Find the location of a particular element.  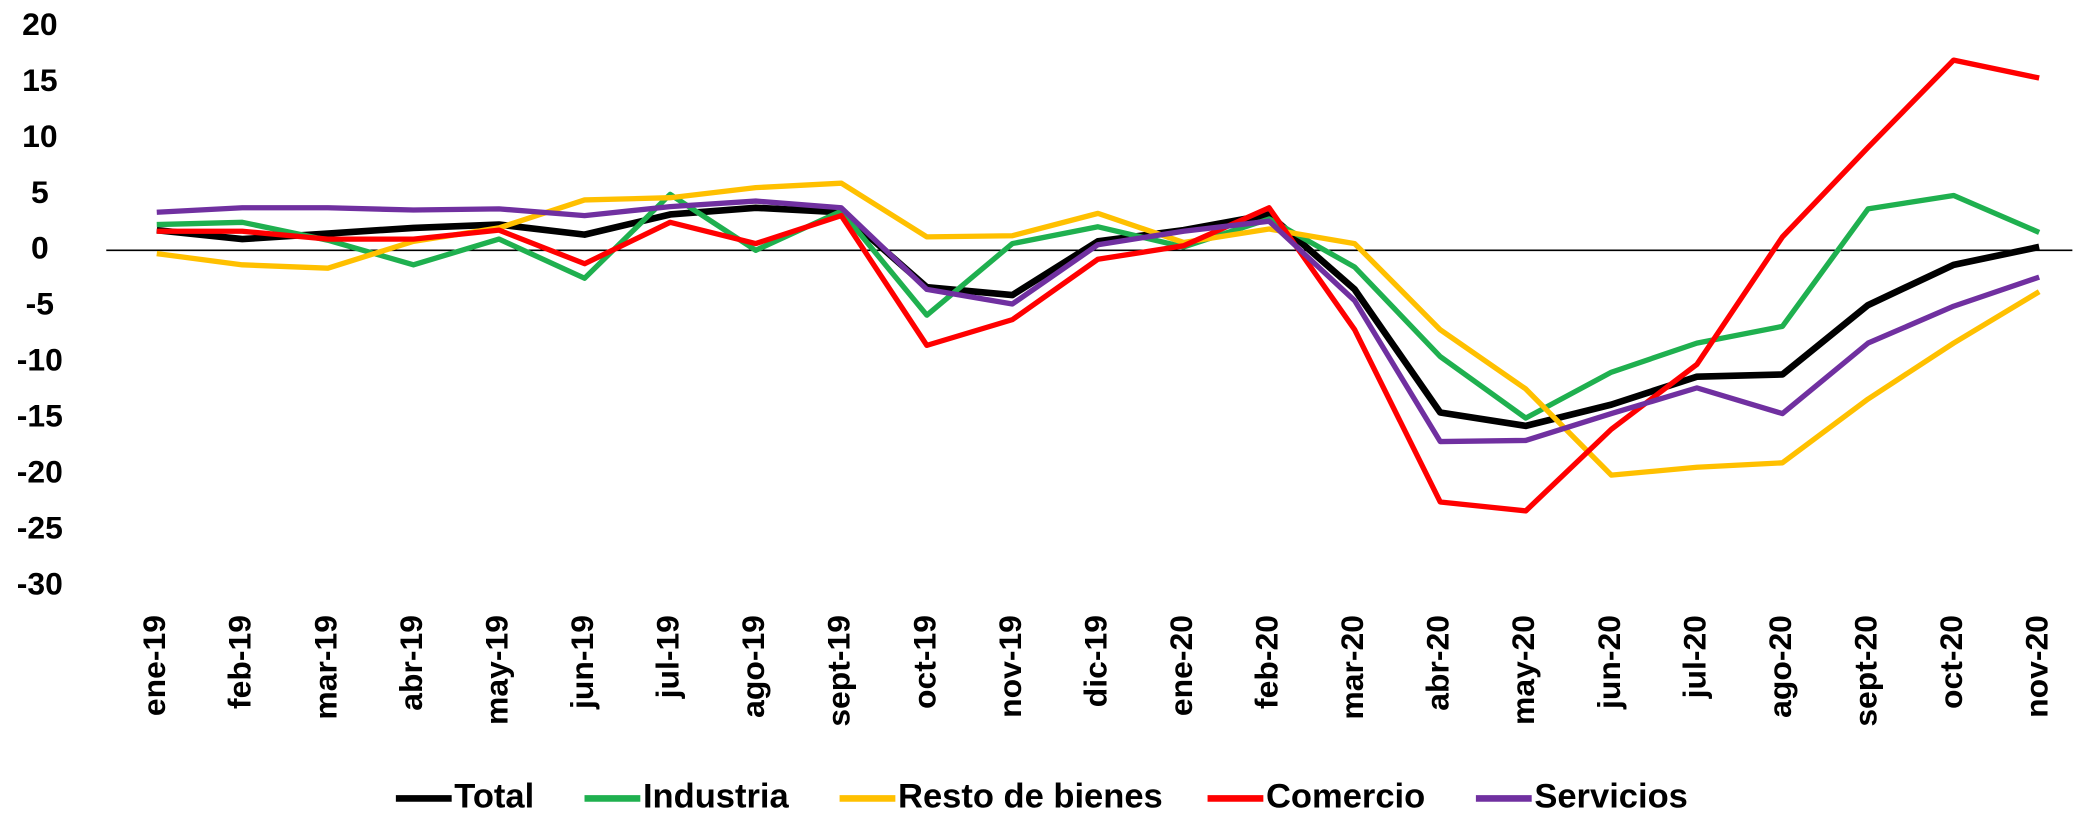

x-tick-label: mar-19 is located at coordinates (325, 667).